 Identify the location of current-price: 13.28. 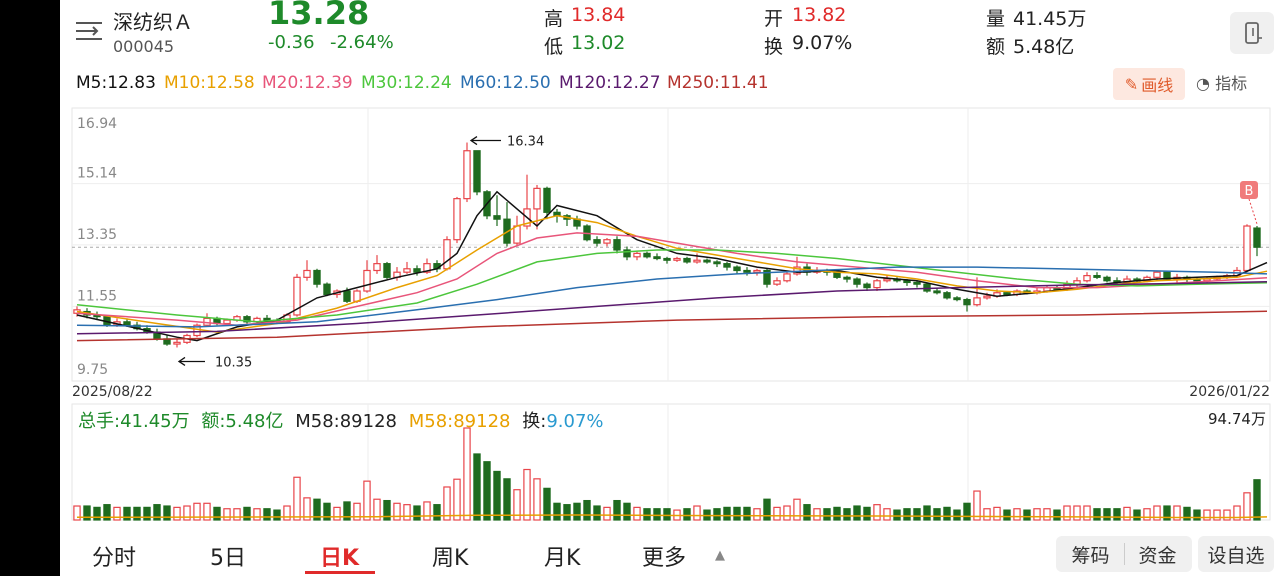
(319, 16).